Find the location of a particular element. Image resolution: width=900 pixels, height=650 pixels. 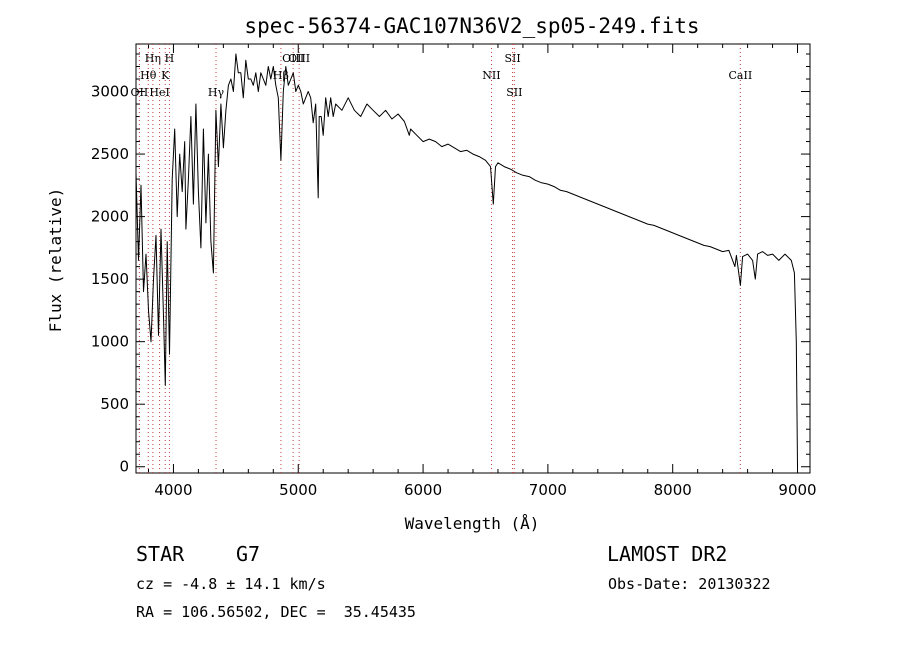

x-axis-label: Wavelength (Å) is located at coordinates (472, 523).